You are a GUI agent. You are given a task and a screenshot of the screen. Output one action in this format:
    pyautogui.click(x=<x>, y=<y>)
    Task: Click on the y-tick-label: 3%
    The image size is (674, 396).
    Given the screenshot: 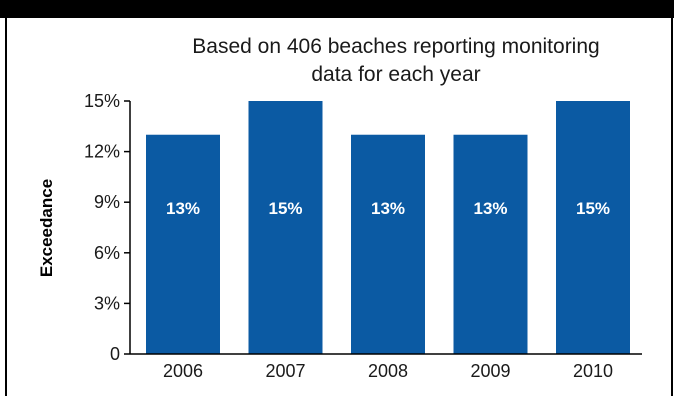 What is the action you would take?
    pyautogui.click(x=107, y=303)
    